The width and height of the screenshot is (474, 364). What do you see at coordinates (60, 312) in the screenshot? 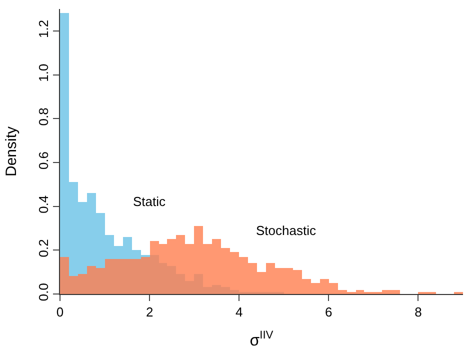
I see `x-tick-label: 0` at bounding box center [60, 312].